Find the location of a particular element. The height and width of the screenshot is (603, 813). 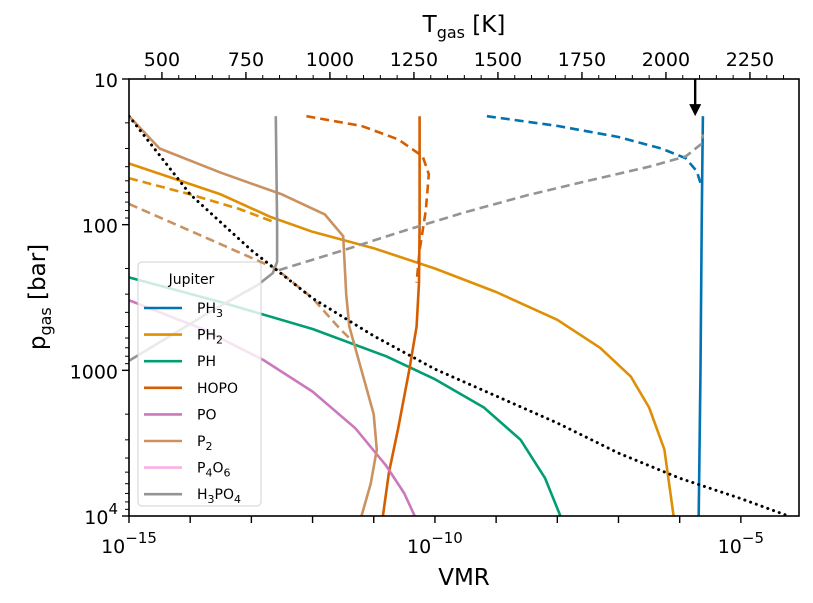

series-line-ph3-solid is located at coordinates (701, 316).